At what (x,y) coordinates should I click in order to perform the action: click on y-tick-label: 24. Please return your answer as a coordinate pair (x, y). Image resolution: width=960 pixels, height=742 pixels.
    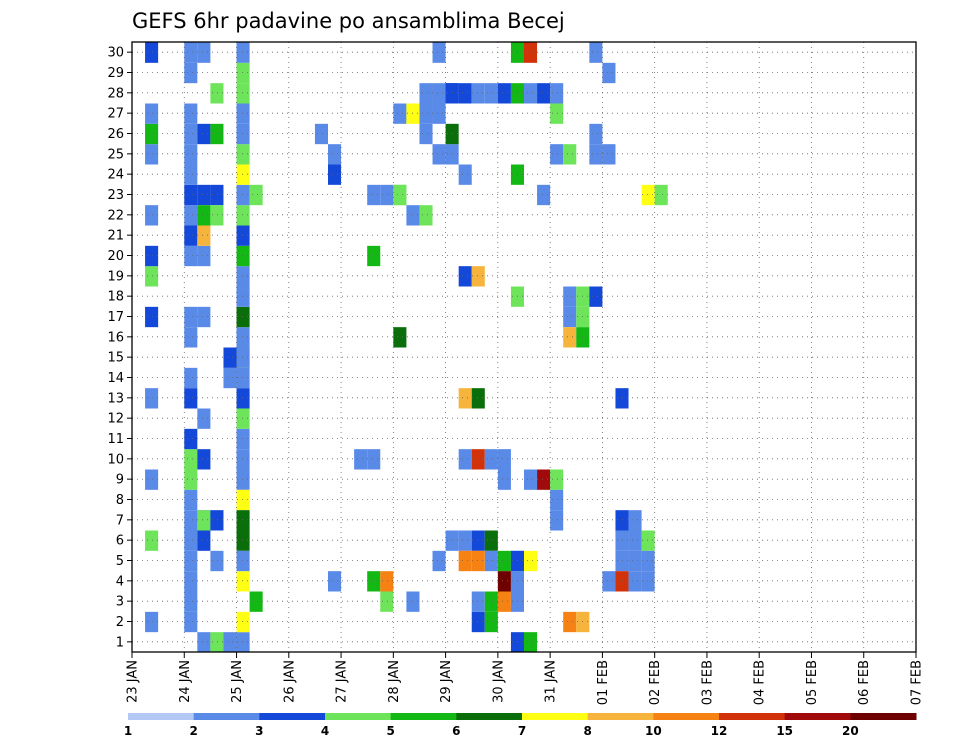
    Looking at the image, I should click on (115, 175).